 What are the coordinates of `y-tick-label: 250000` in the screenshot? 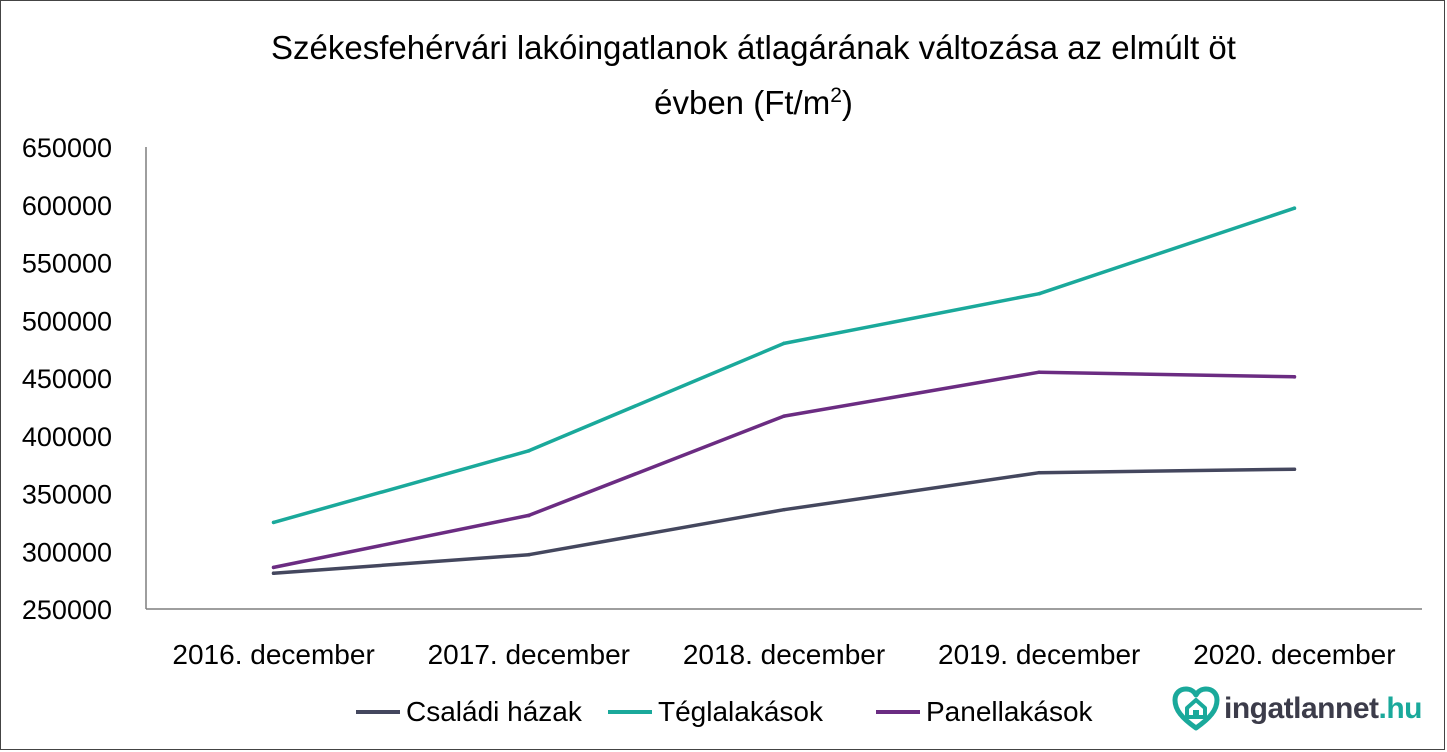 It's located at (67, 610).